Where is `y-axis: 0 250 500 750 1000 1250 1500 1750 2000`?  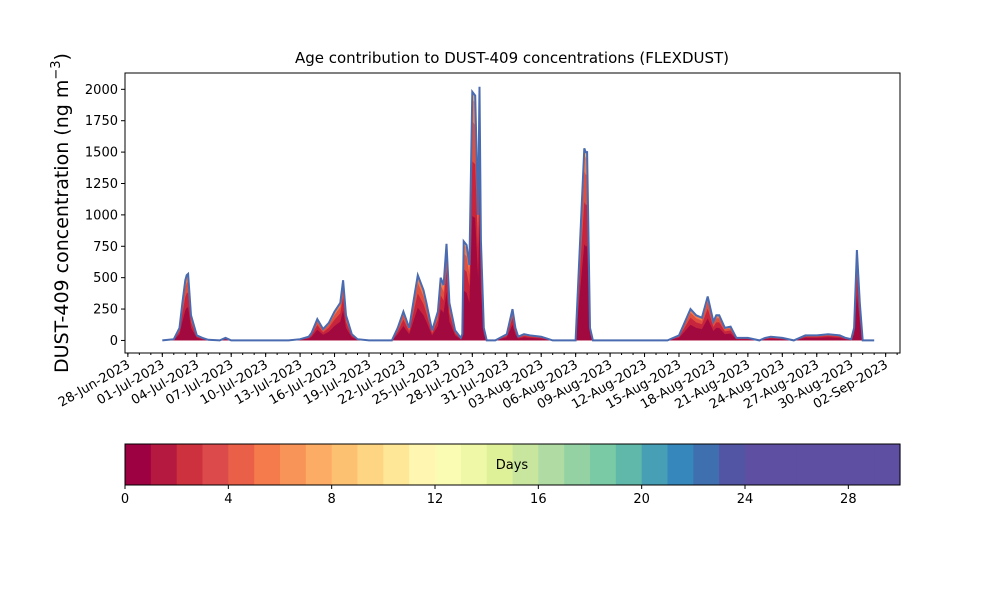 y-axis: 0 250 500 750 1000 1250 1500 1750 2000 is located at coordinates (105, 216).